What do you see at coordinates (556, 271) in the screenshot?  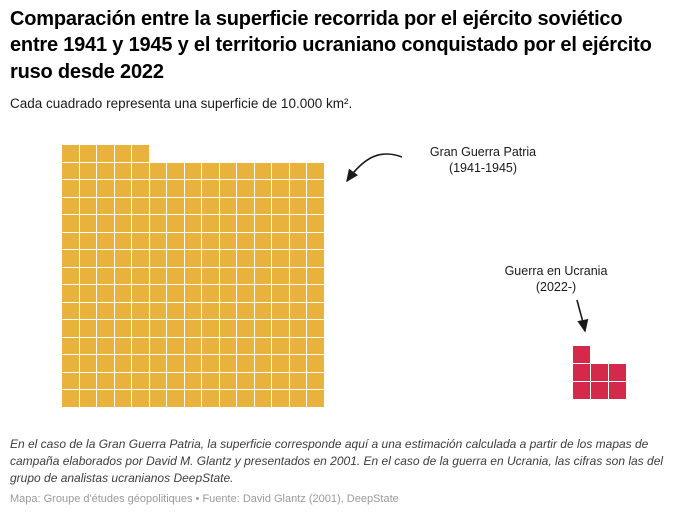 I see `annotation-guerra-en-ucrania-line1: Guerra en Ucrania` at bounding box center [556, 271].